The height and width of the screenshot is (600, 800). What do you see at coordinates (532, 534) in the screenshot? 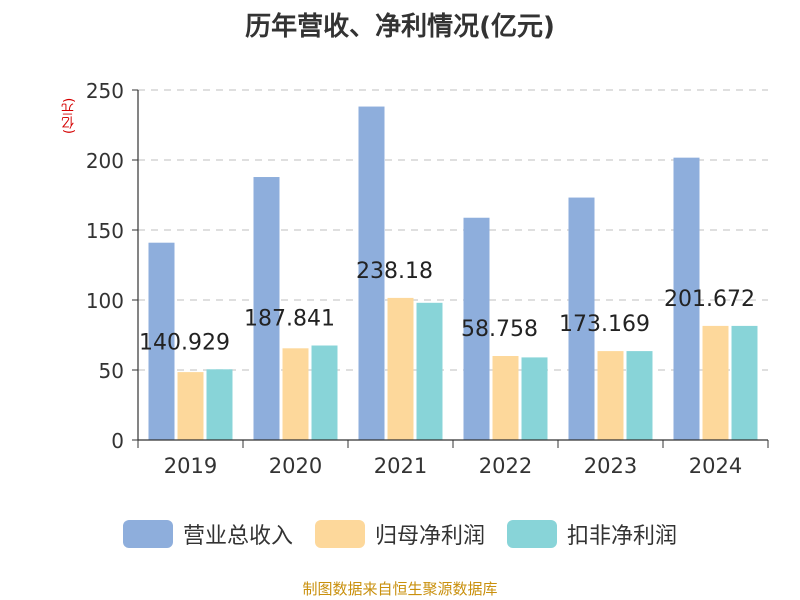
I see `legend-swatch-deducted-profit` at bounding box center [532, 534].